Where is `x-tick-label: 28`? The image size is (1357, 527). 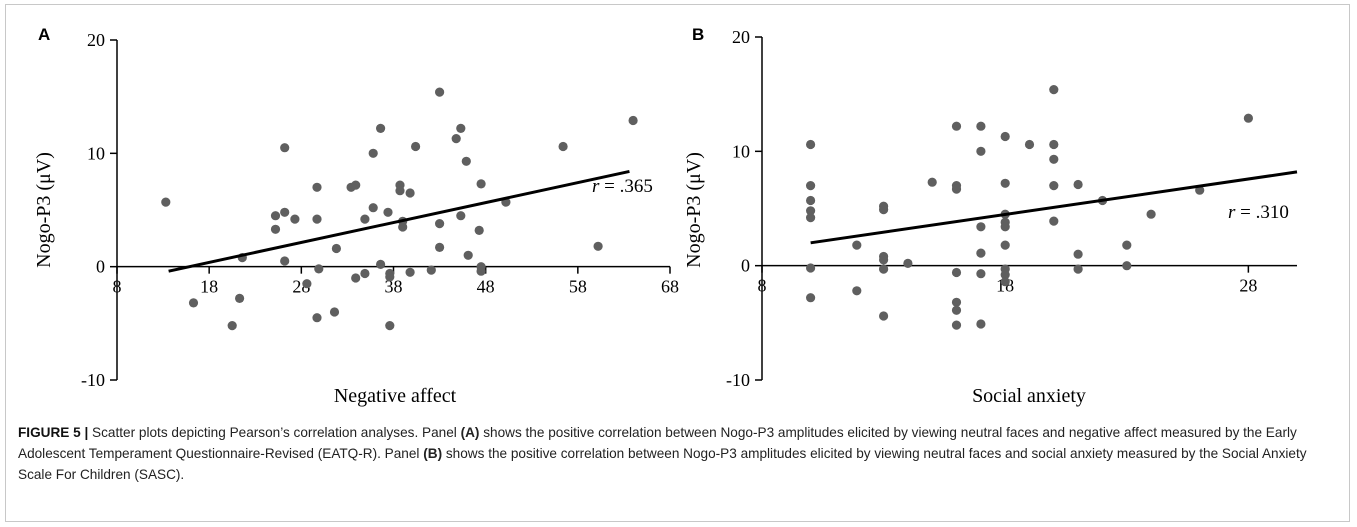
x-tick-label: 28 is located at coordinates (1248, 286).